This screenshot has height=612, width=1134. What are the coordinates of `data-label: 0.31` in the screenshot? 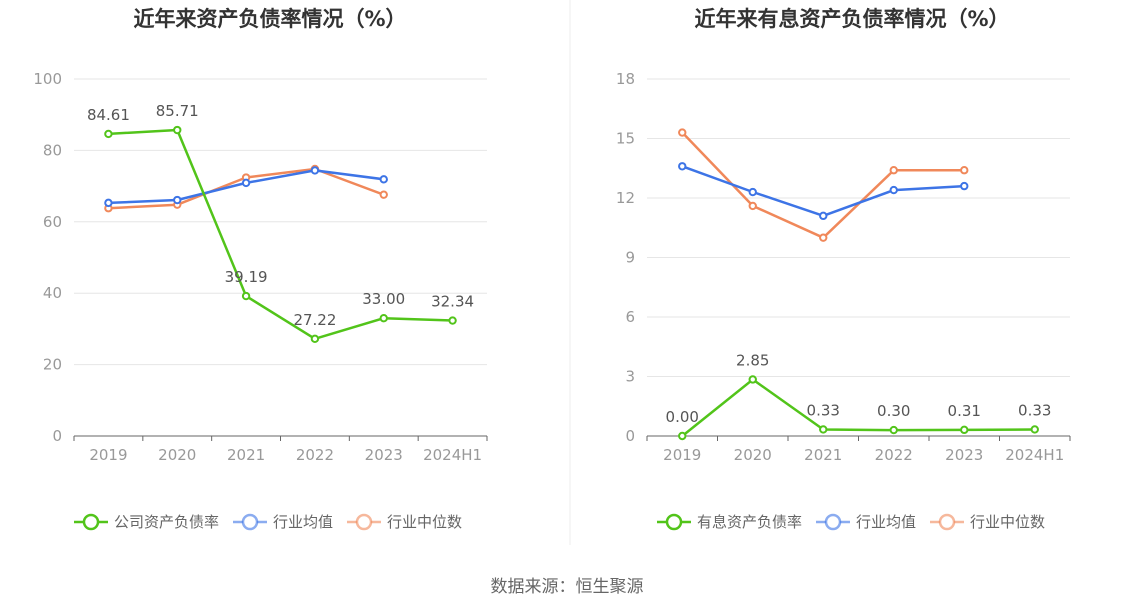 It's located at (964, 411).